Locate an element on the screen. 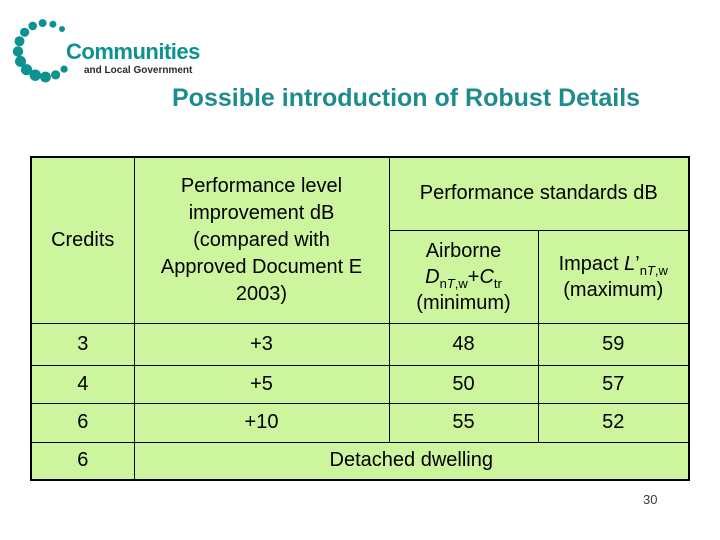 The image size is (720, 540). cell-improvement: +3 is located at coordinates (261, 344).